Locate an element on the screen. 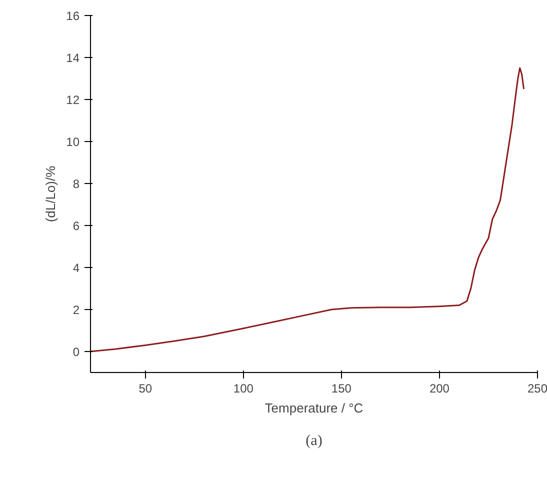 The width and height of the screenshot is (547, 482). y-tick-label: 4 is located at coordinates (76, 268).